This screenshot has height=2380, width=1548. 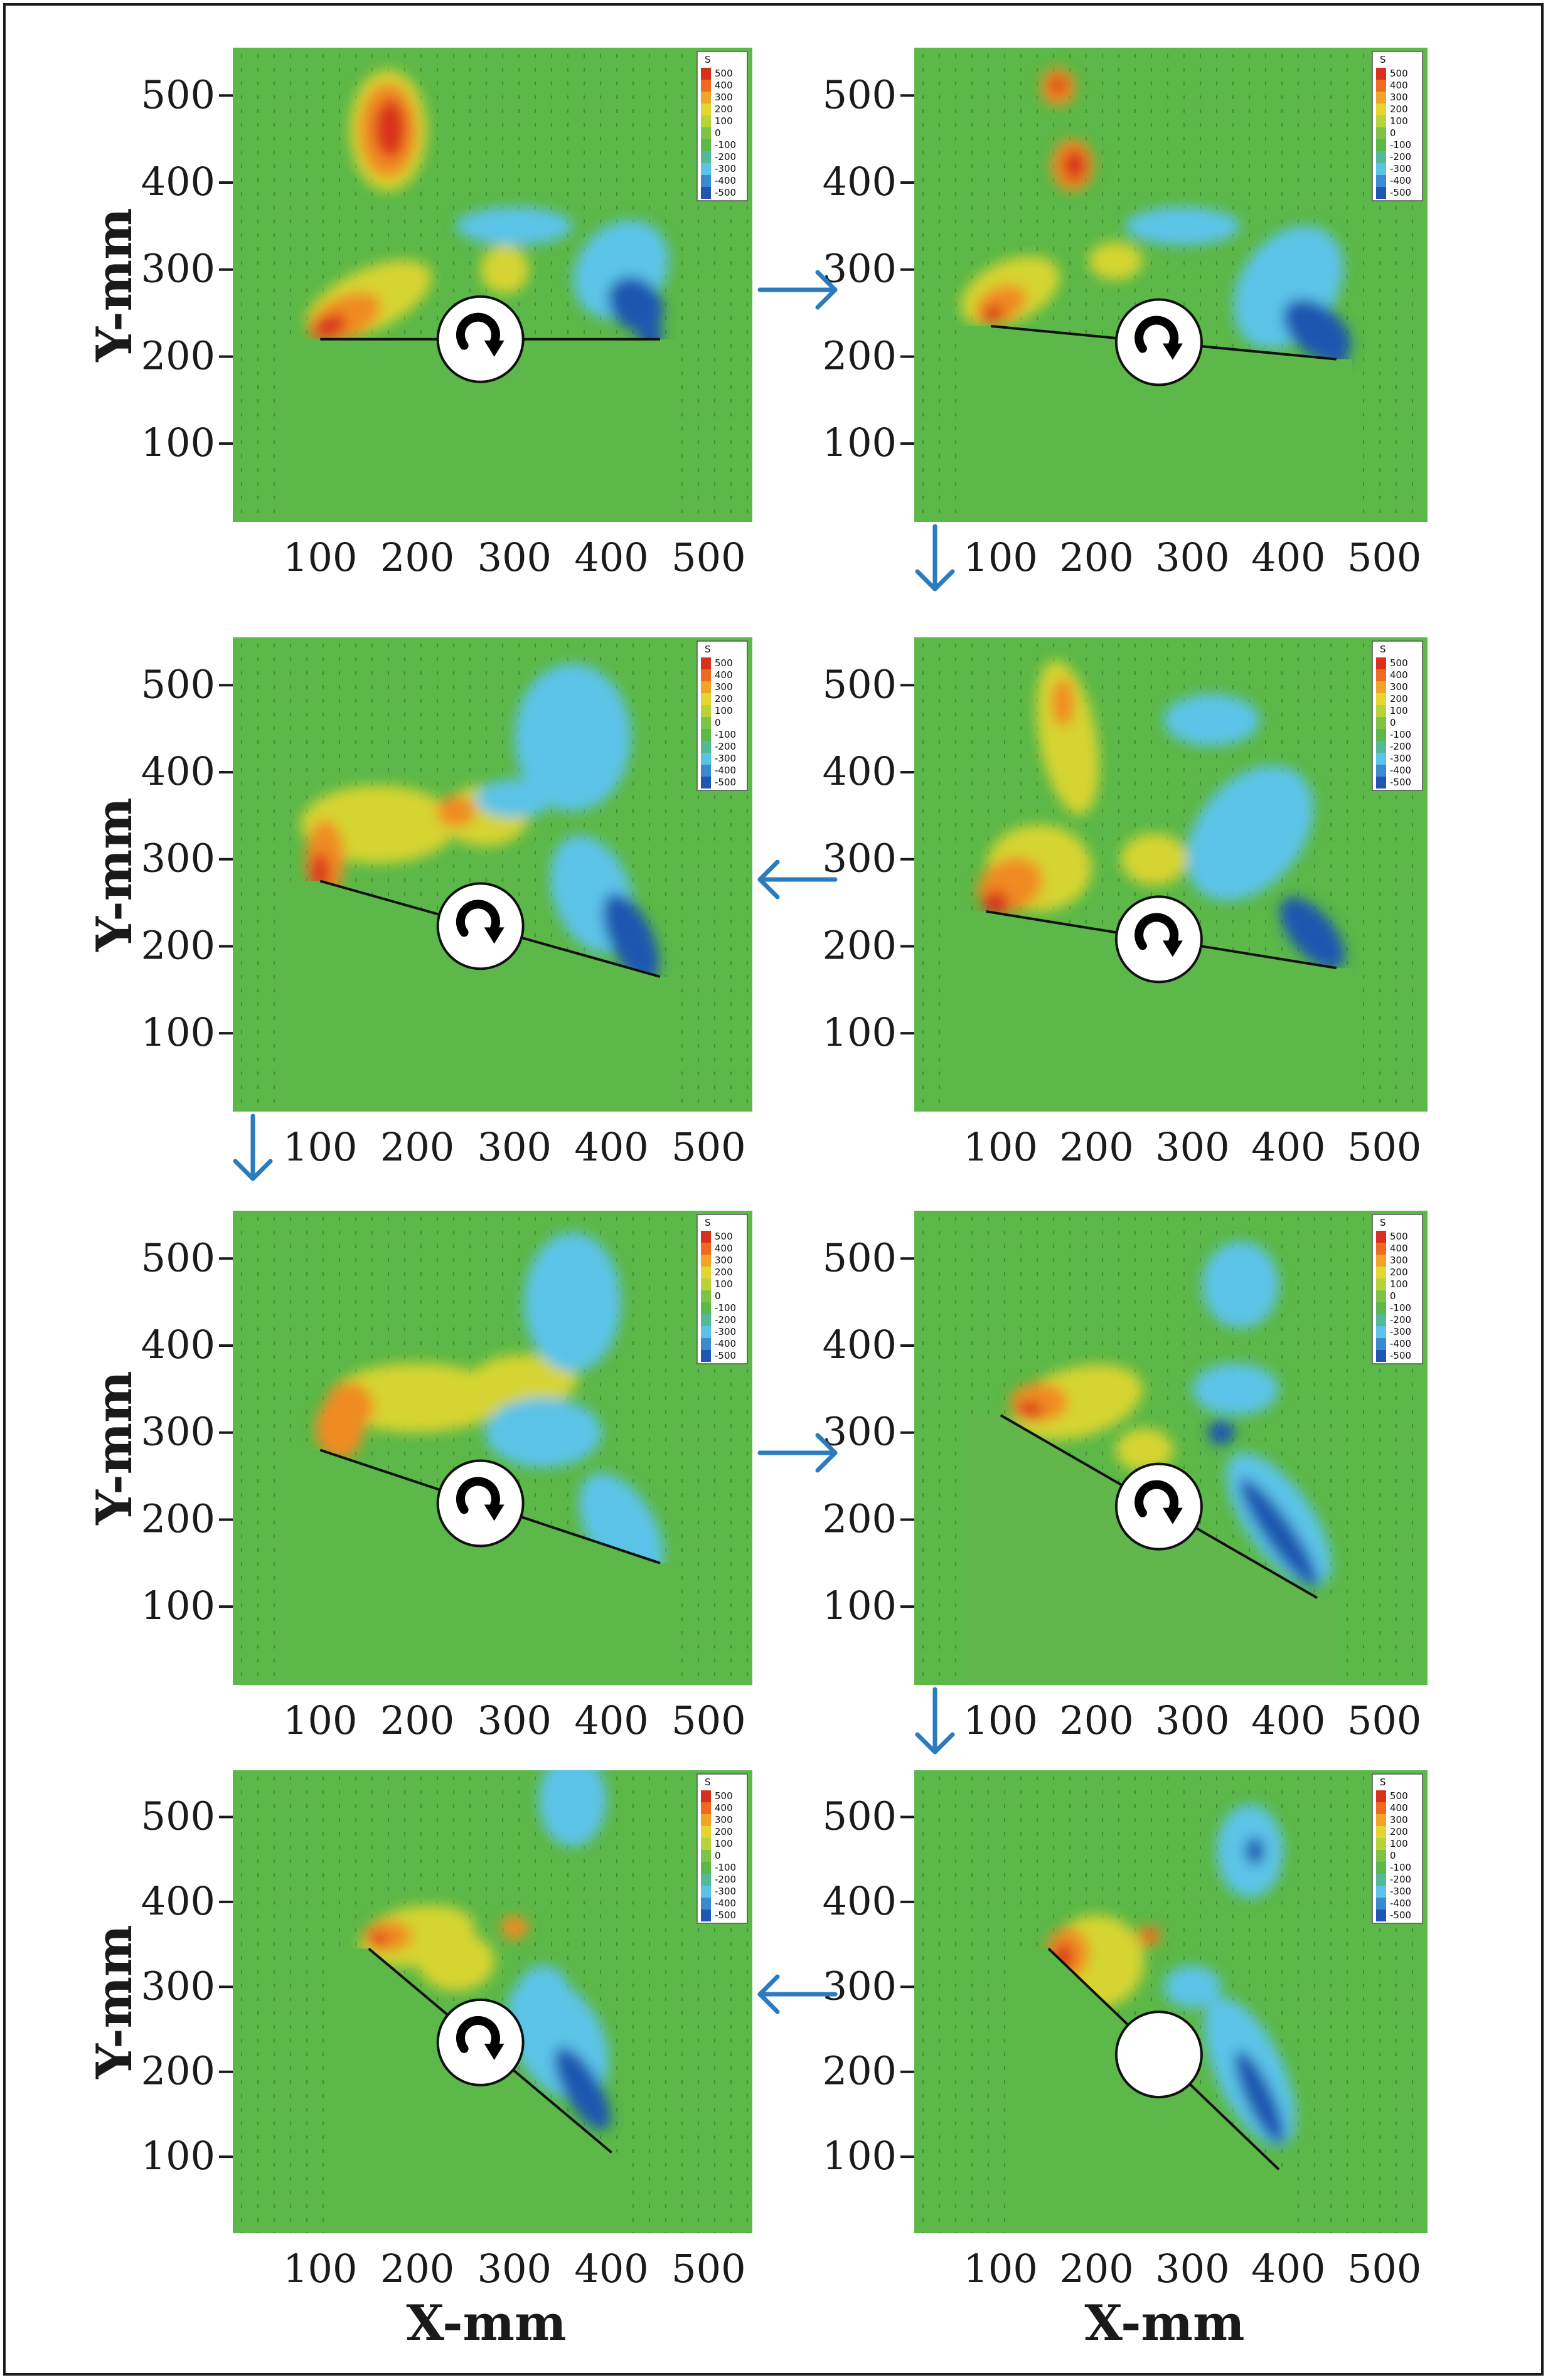 What do you see at coordinates (724, 1249) in the screenshot?
I see `legend-level: 400` at bounding box center [724, 1249].